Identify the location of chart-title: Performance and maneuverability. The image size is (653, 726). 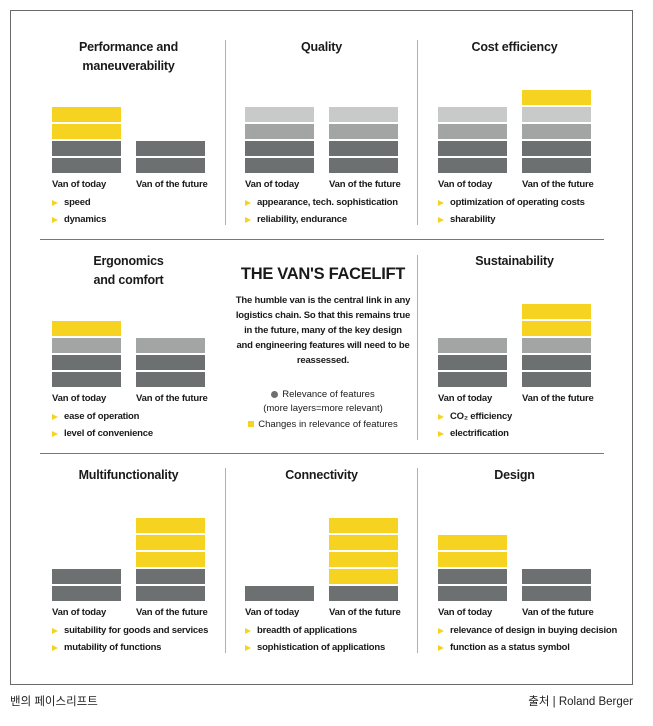
(128, 57).